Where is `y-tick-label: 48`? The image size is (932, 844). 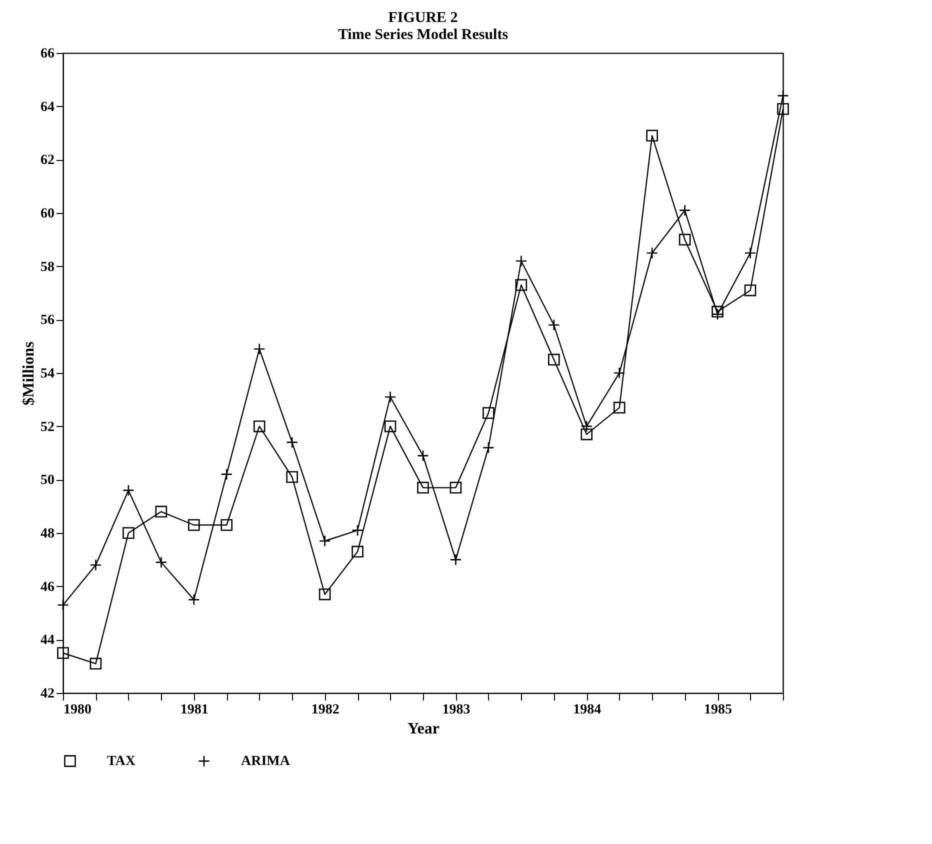 y-tick-label: 48 is located at coordinates (47, 534).